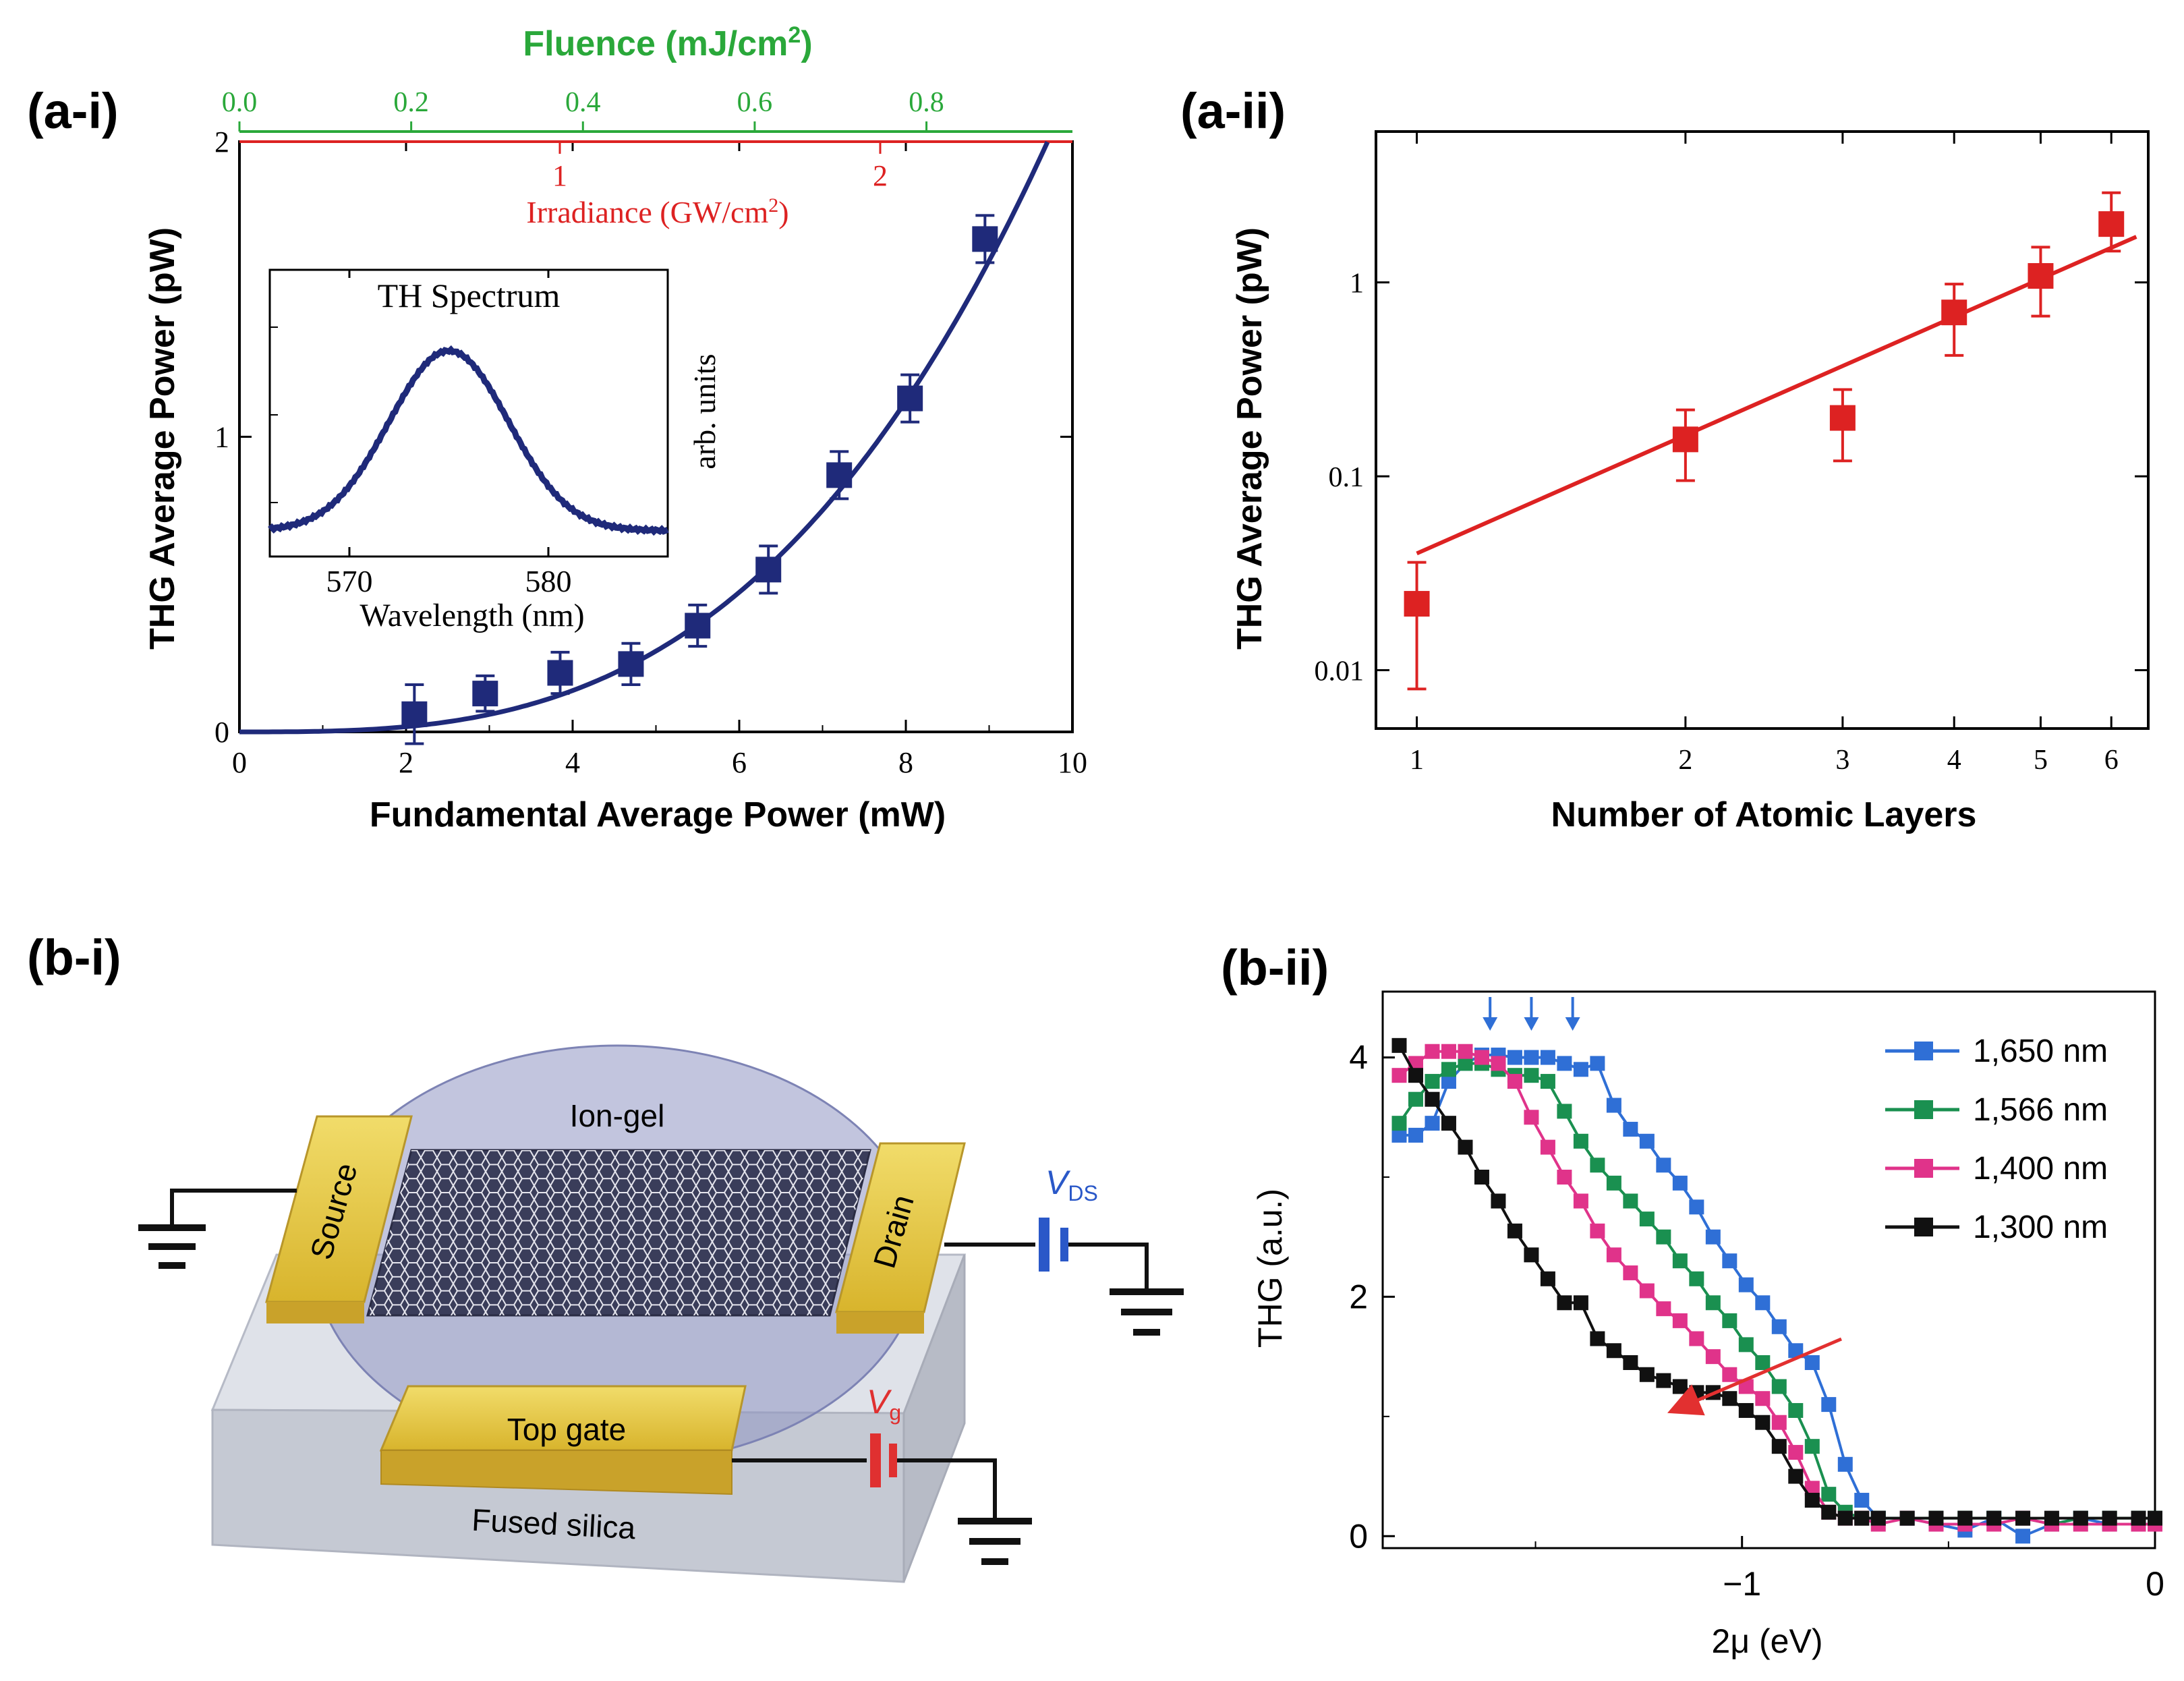 The width and height of the screenshot is (2184, 1681). What do you see at coordinates (1072, 762) in the screenshot?
I see `x-tick-label-a-i: 10` at bounding box center [1072, 762].